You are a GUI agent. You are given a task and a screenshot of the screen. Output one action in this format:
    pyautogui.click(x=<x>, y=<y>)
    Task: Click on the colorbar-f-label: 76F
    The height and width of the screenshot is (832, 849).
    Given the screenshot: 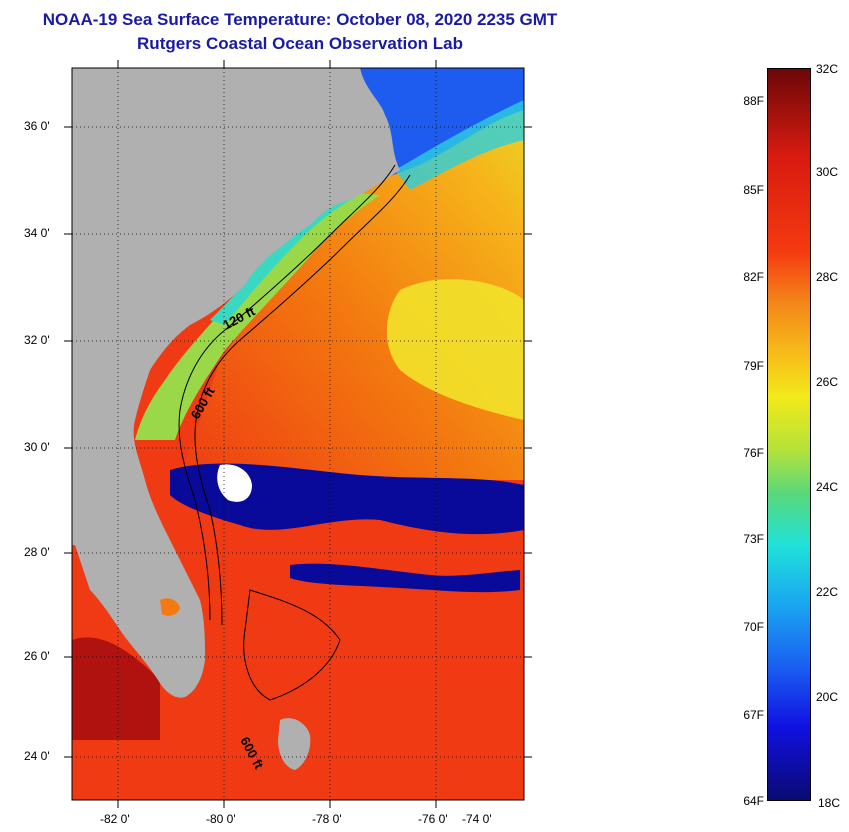 What is the action you would take?
    pyautogui.click(x=753, y=453)
    